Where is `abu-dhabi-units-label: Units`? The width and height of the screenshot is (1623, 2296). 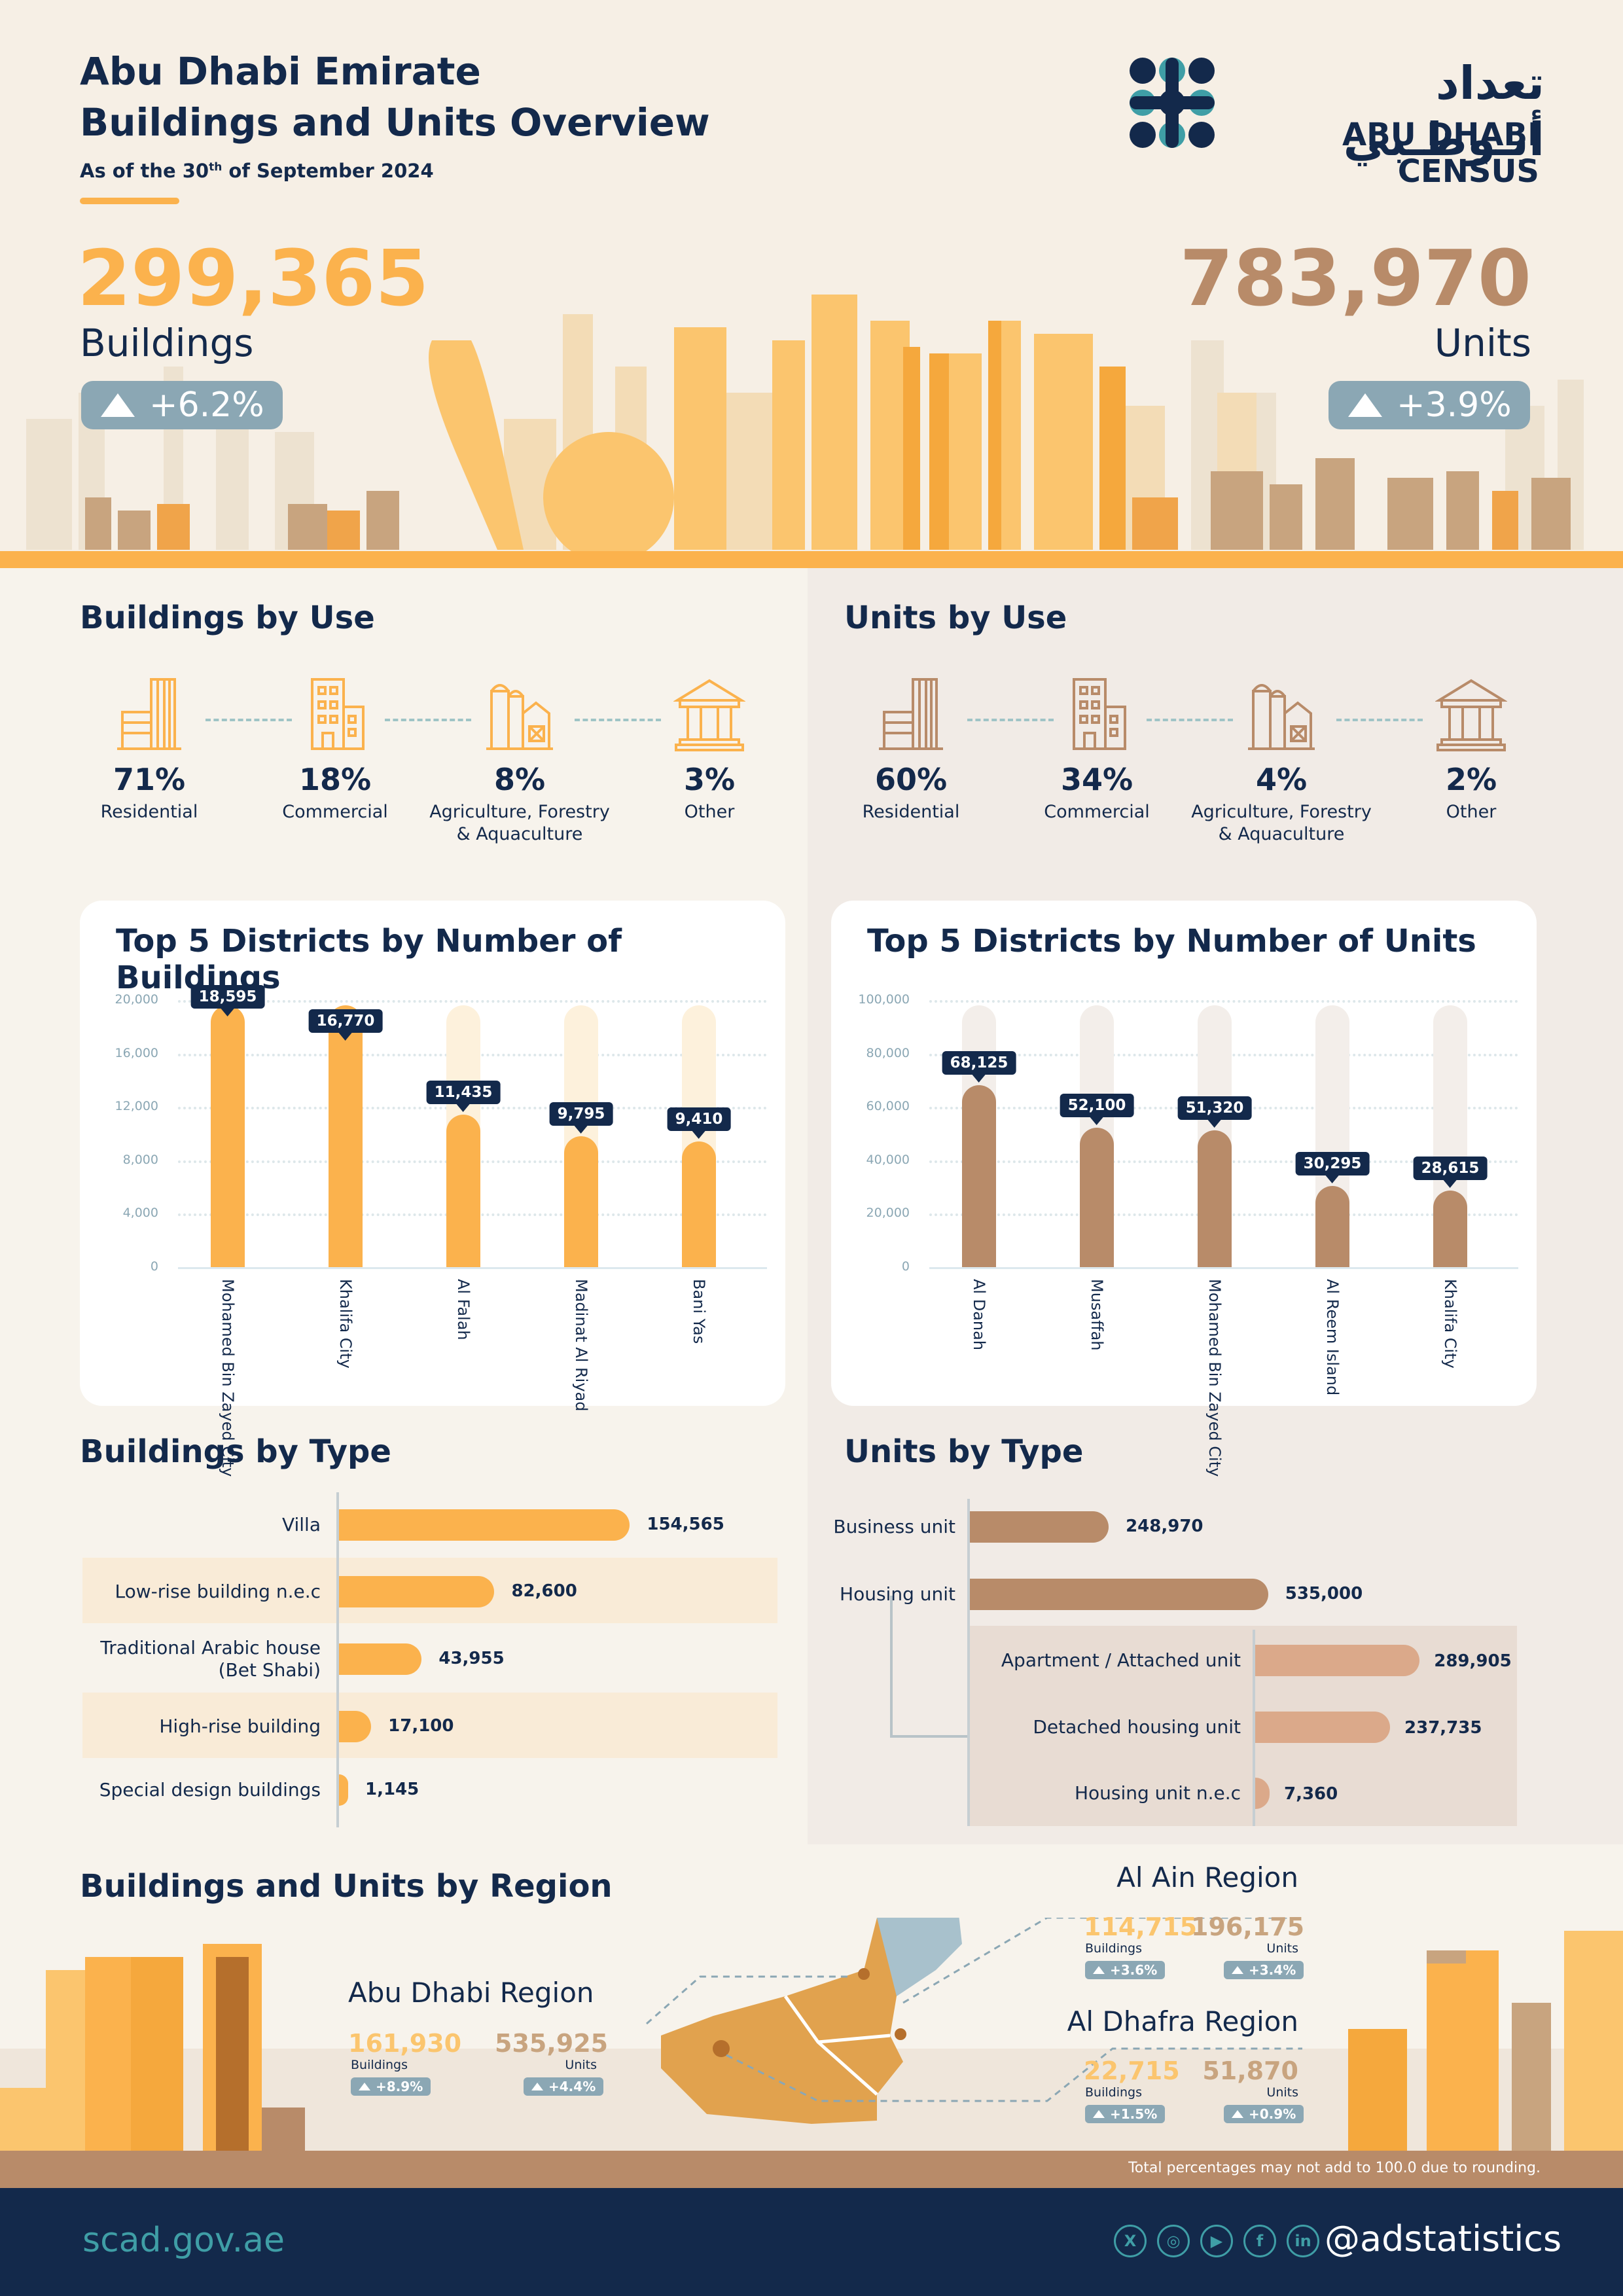 abu-dhabi-units-label: Units is located at coordinates (581, 2065).